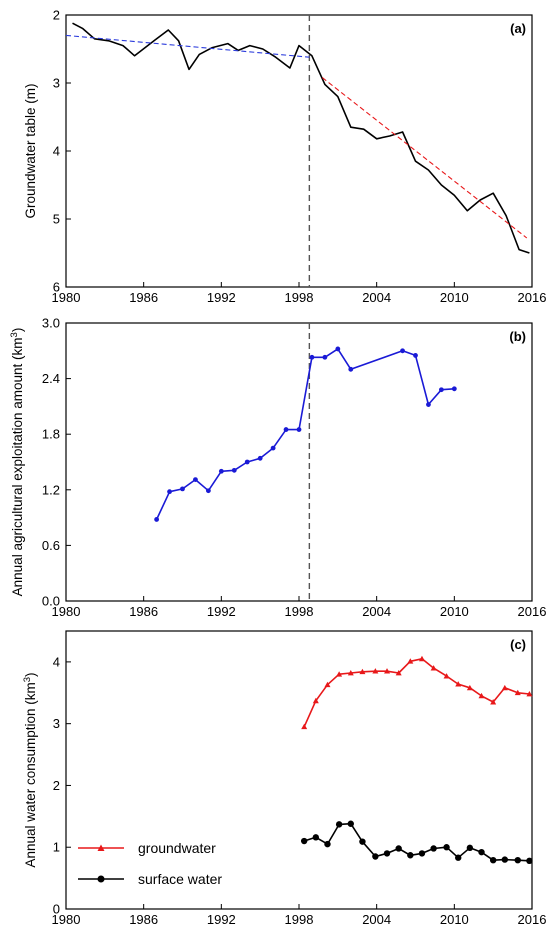  I want to click on y-tick-label: 0.6, so click(51, 545).